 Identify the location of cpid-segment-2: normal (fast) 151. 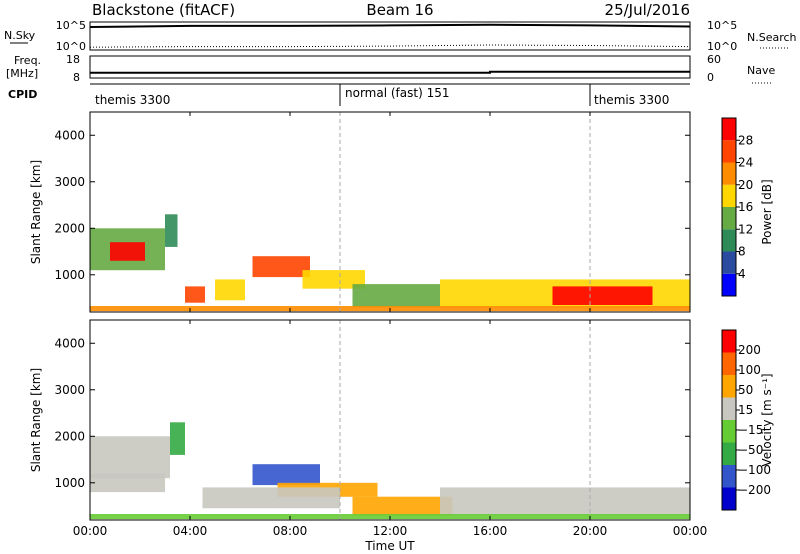
(397, 93).